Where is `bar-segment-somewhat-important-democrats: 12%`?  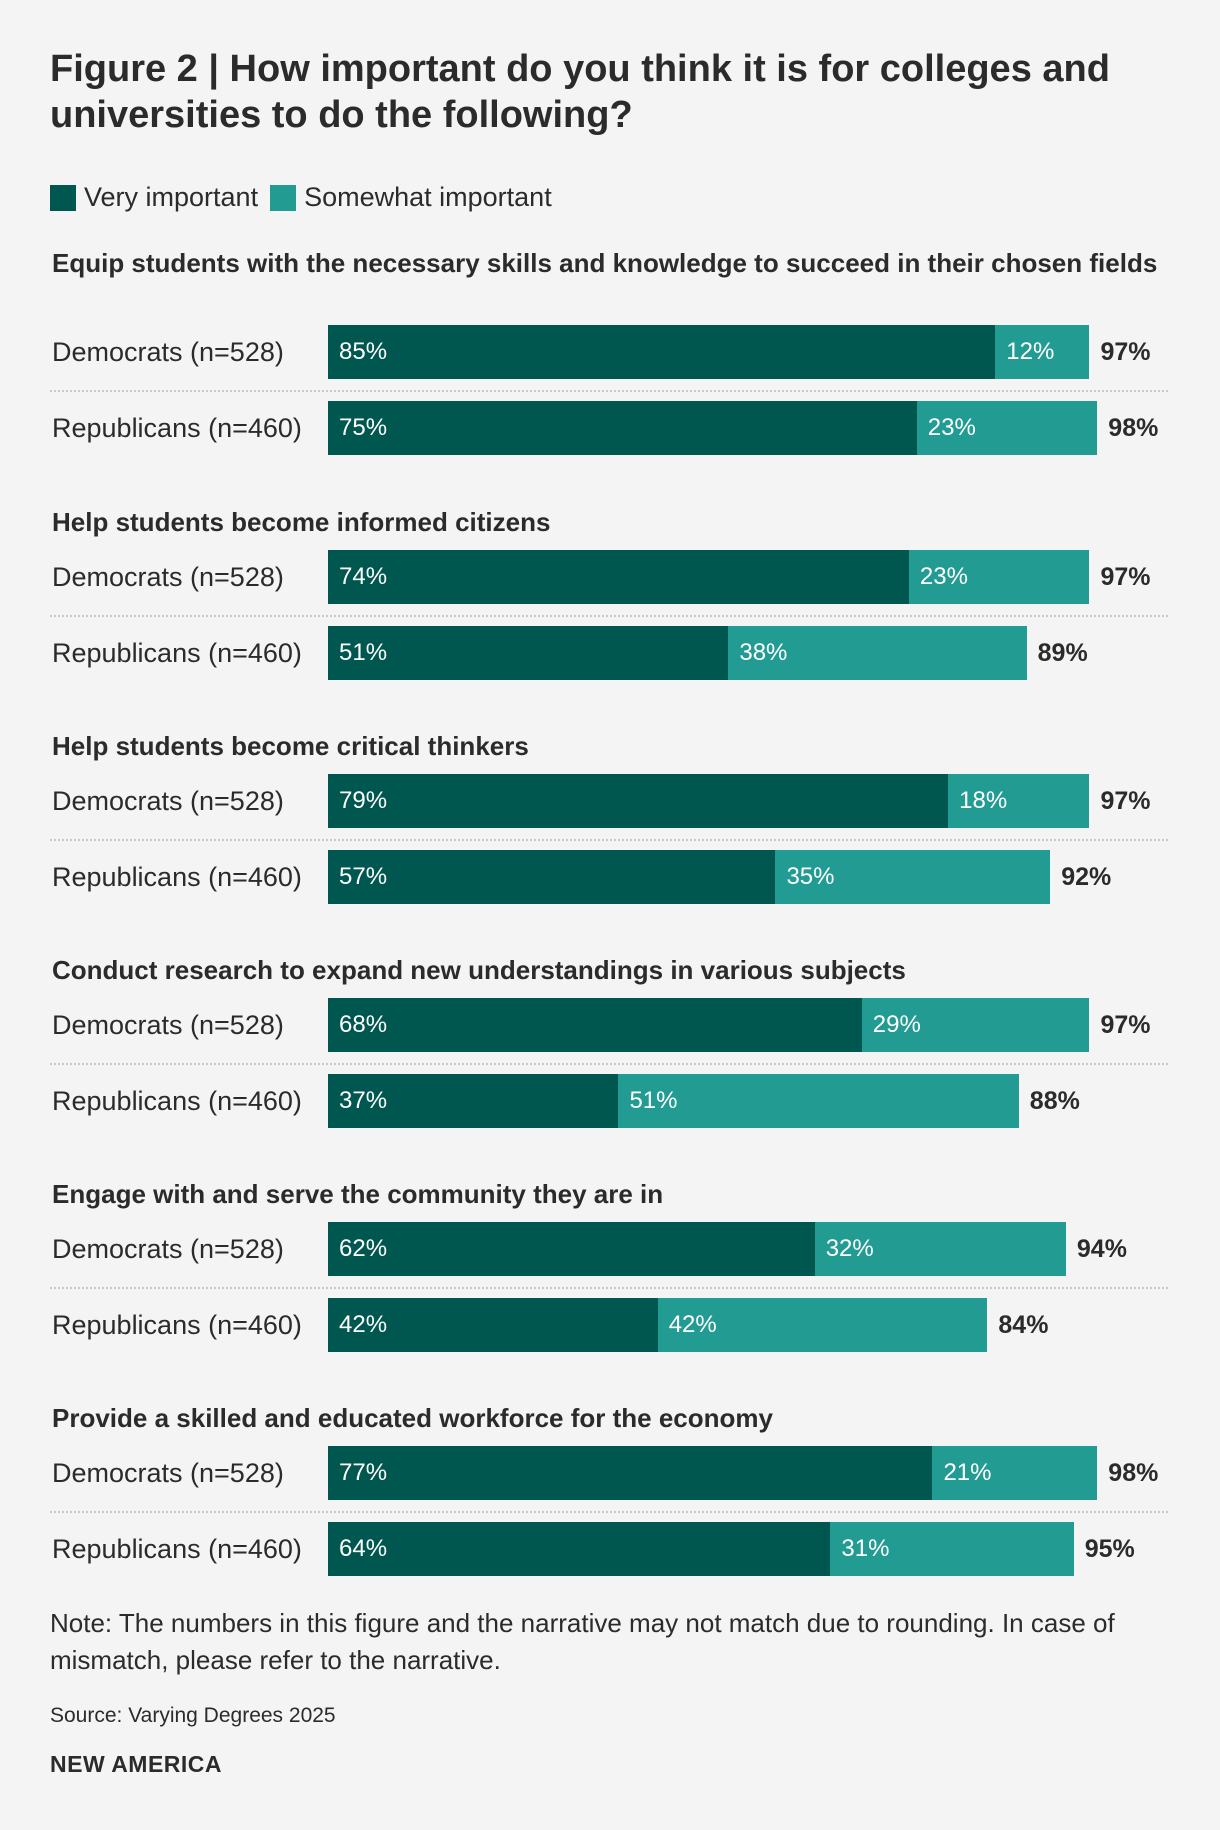 bar-segment-somewhat-important-democrats: 12% is located at coordinates (1042, 352).